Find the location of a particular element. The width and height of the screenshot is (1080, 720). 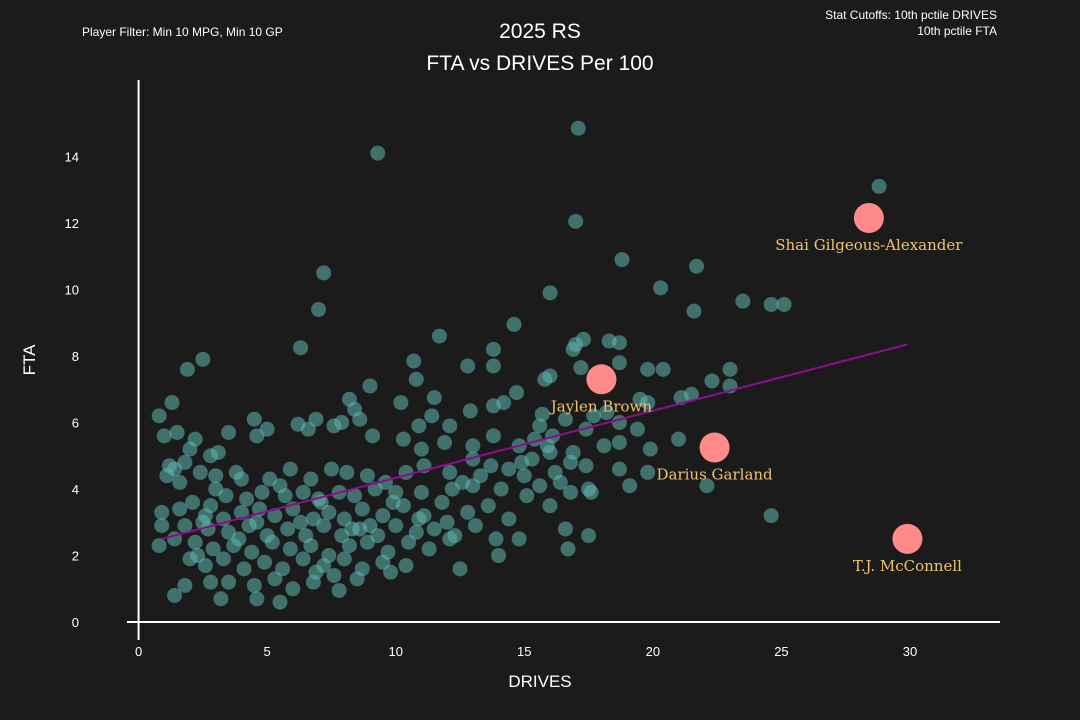

x-tick-label: 0 is located at coordinates (138, 651).